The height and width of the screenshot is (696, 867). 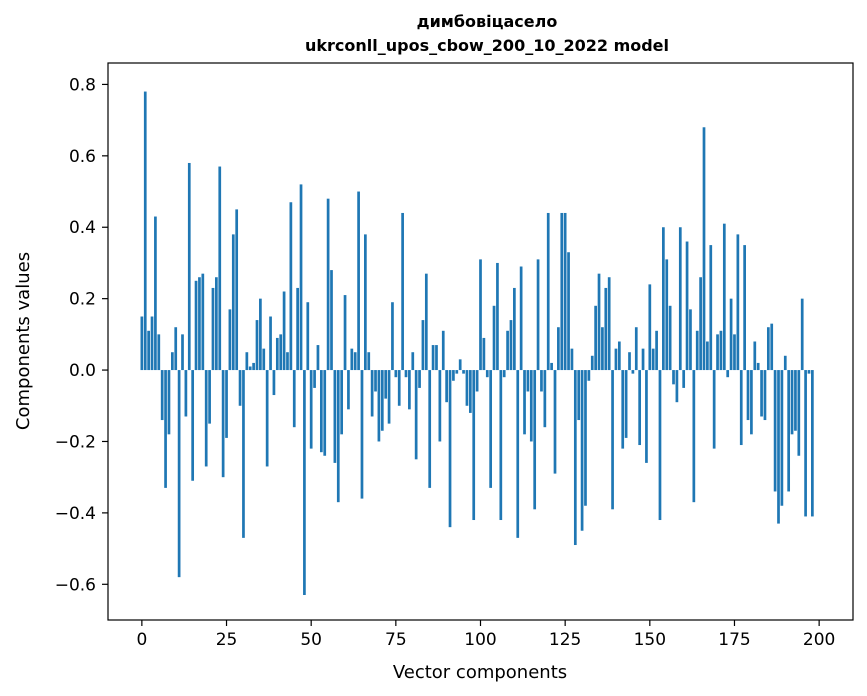 What do you see at coordinates (82, 371) in the screenshot?
I see `y-tick-label: 0.0` at bounding box center [82, 371].